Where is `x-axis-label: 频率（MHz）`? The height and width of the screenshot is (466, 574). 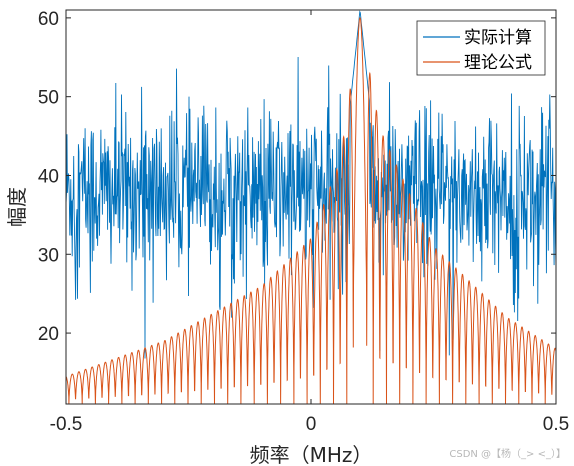
x-axis-label: 频率（MHz） is located at coordinates (311, 454).